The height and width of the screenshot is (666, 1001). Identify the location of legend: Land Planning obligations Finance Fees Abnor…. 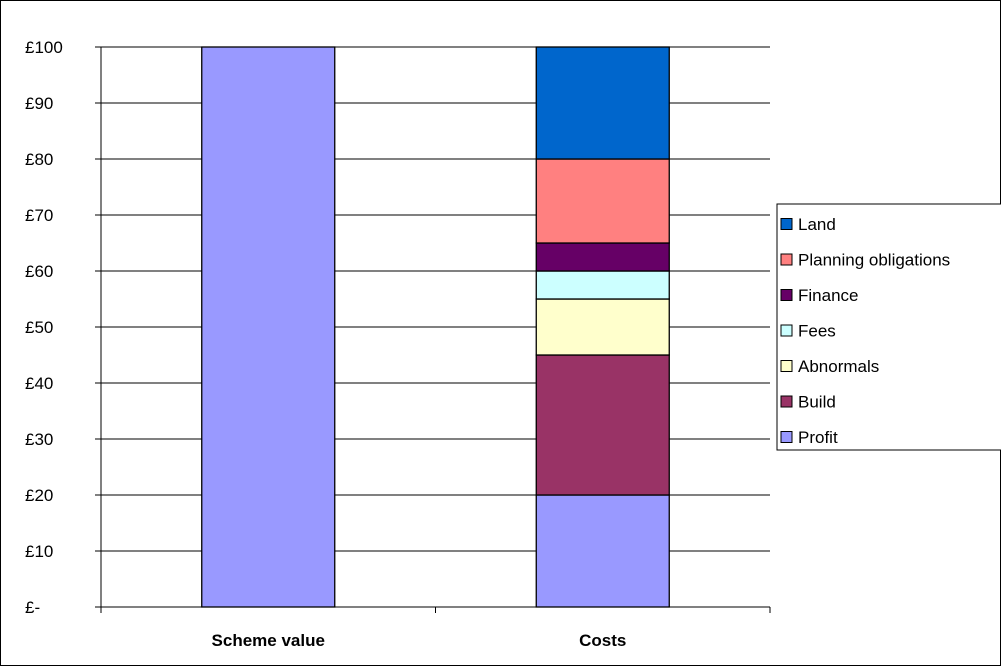
(888, 327).